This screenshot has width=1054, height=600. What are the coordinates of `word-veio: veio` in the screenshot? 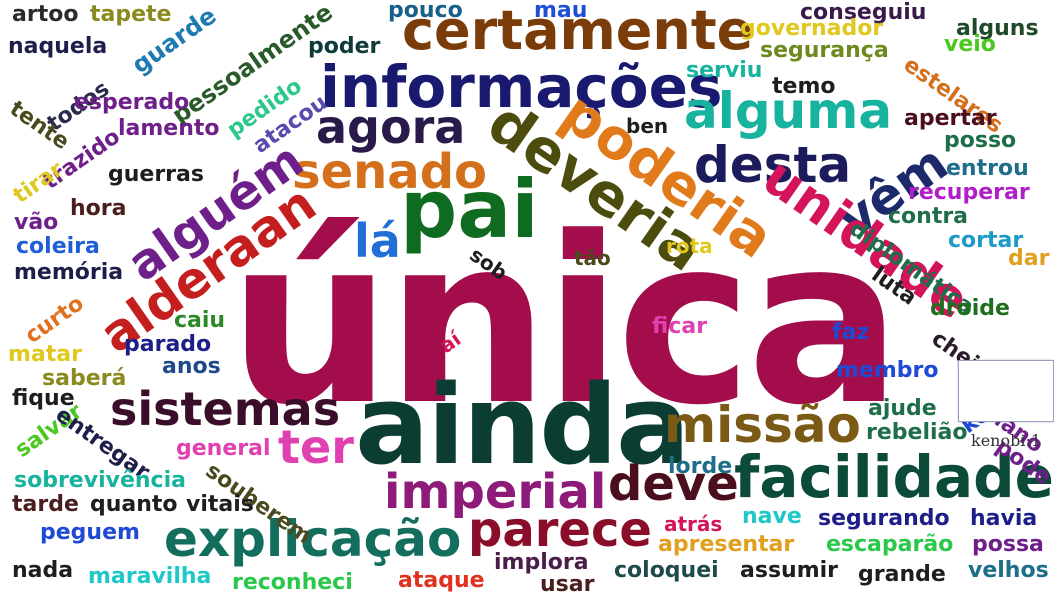 It's located at (970, 44).